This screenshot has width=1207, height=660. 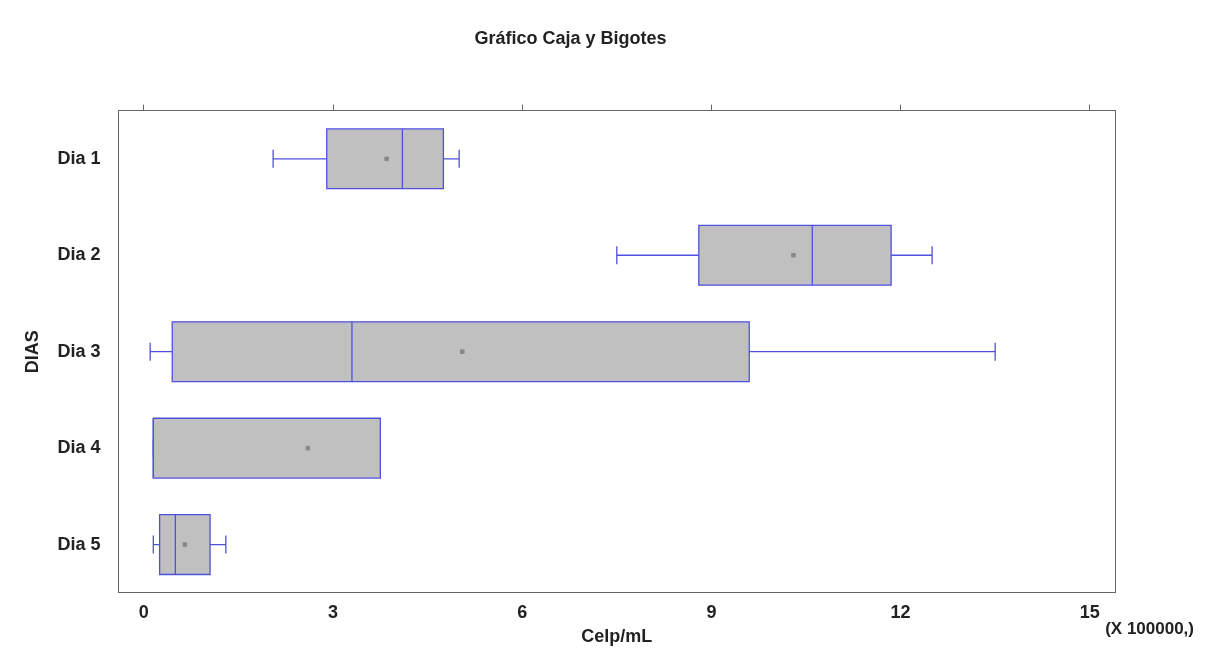 I want to click on y-tick-label: Dia 3, so click(x=79, y=350).